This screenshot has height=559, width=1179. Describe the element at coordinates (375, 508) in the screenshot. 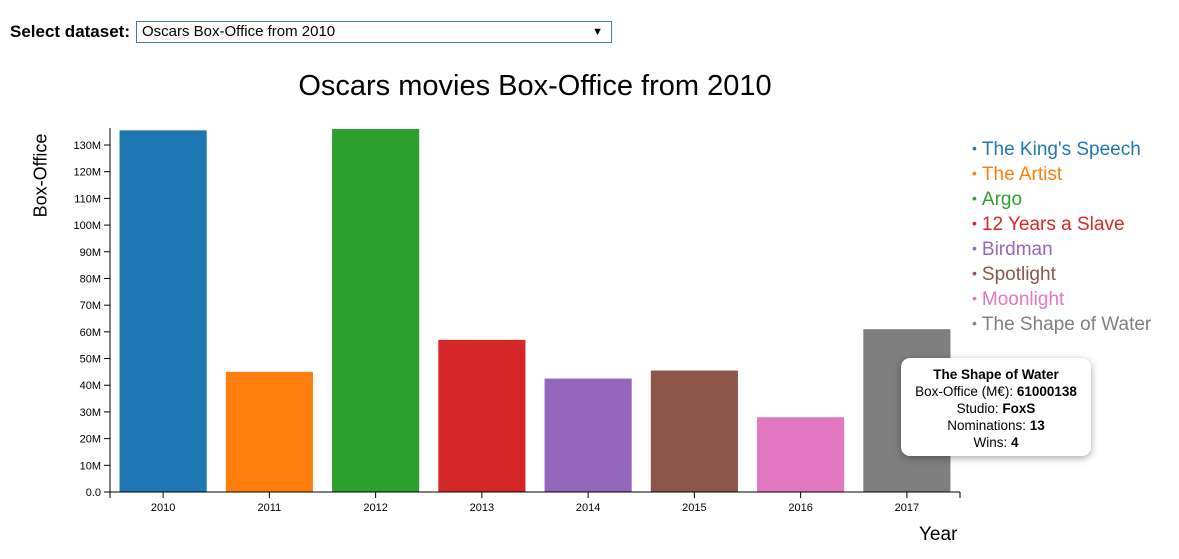

I see `x-tick-label: 2012` at that location.